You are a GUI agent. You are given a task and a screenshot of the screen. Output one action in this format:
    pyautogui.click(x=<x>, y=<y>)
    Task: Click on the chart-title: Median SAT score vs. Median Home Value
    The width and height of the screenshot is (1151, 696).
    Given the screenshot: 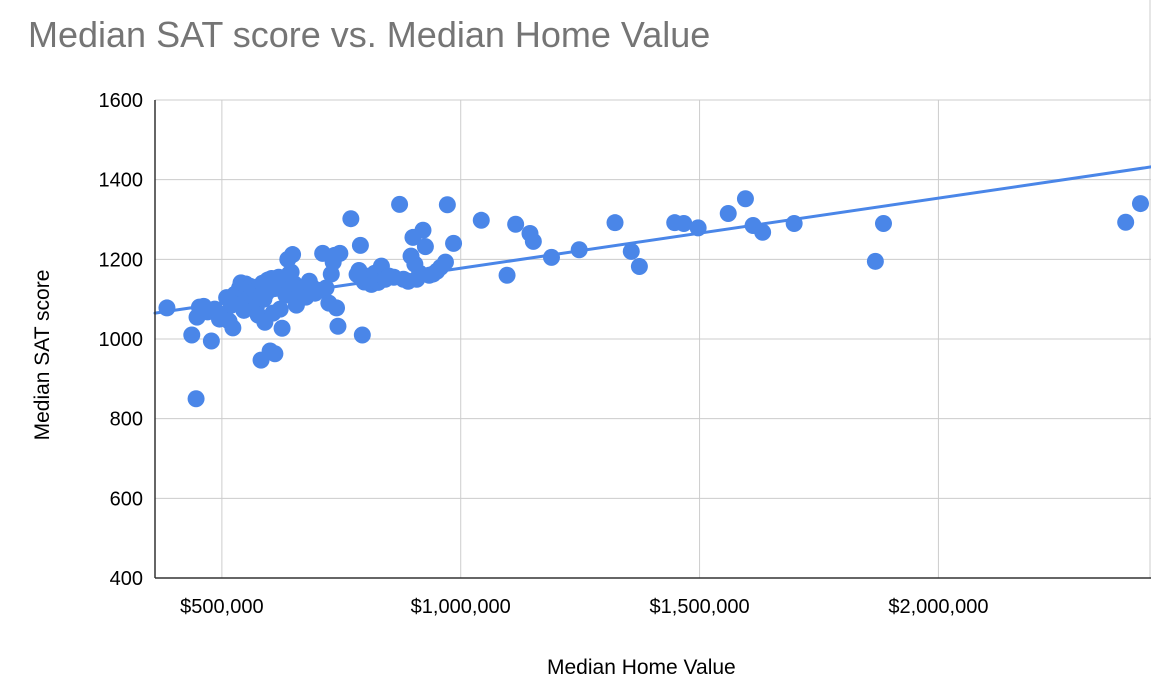 What is the action you would take?
    pyautogui.click(x=369, y=34)
    